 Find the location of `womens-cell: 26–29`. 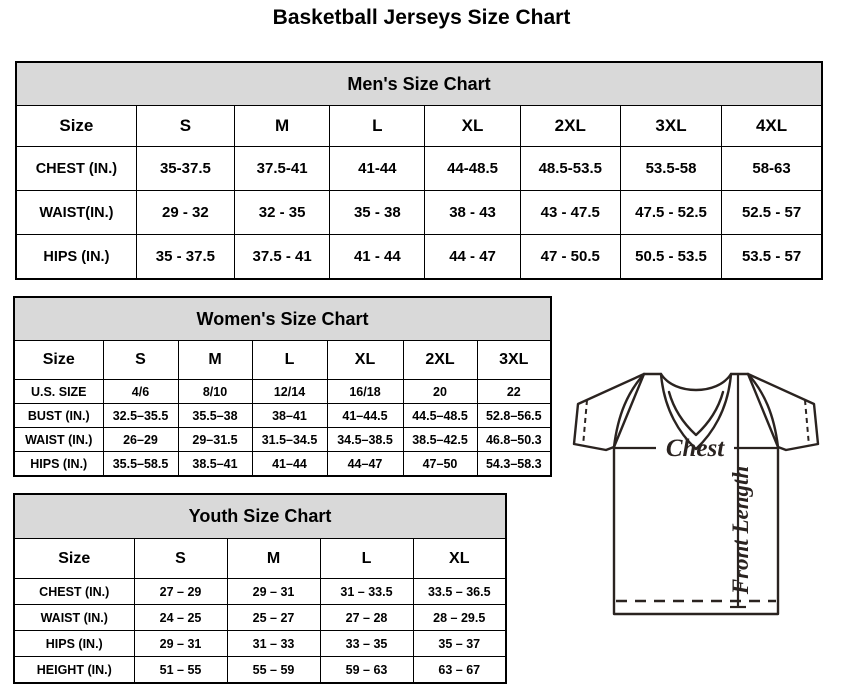

womens-cell: 26–29 is located at coordinates (140, 439).